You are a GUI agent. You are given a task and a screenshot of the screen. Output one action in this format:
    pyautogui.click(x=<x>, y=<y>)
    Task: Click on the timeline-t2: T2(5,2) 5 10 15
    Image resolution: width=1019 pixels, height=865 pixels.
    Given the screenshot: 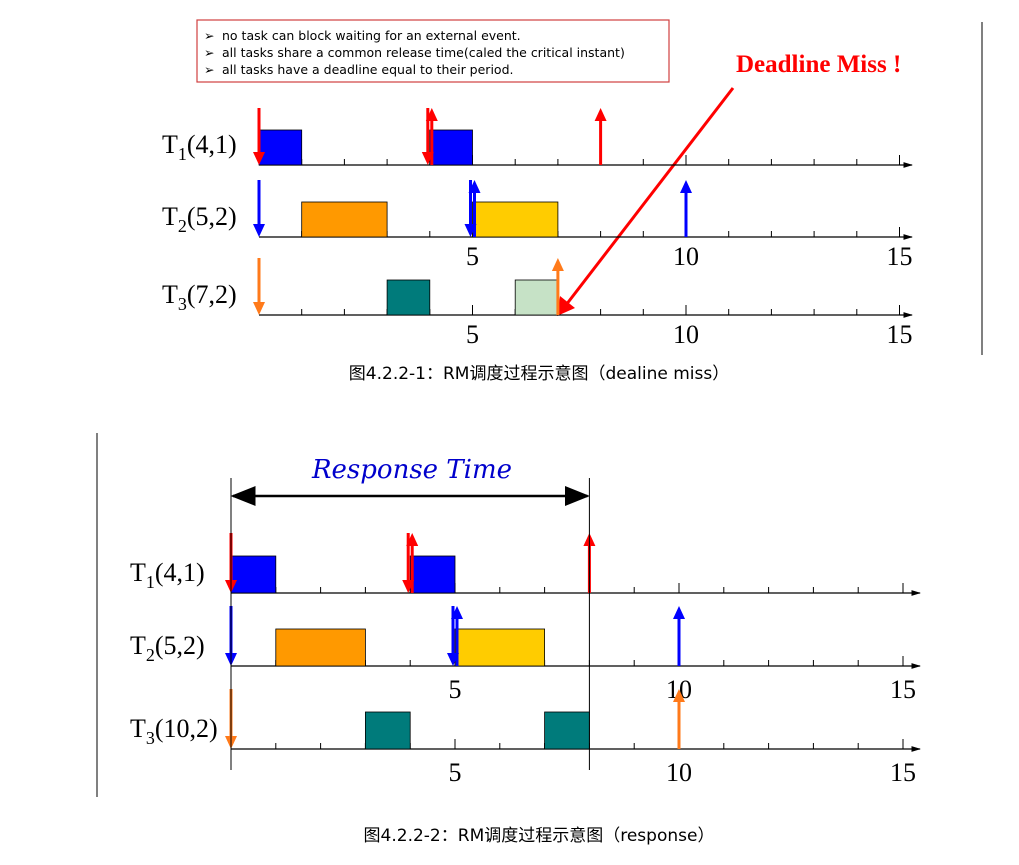 What is the action you would take?
    pyautogui.click(x=537, y=225)
    